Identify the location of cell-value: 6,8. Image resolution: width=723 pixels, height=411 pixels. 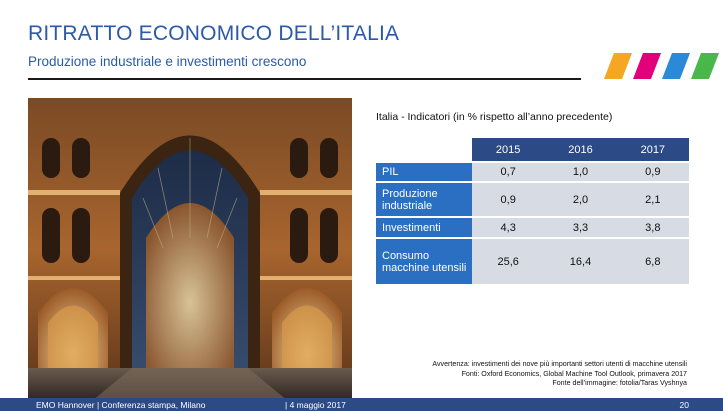
(652, 260).